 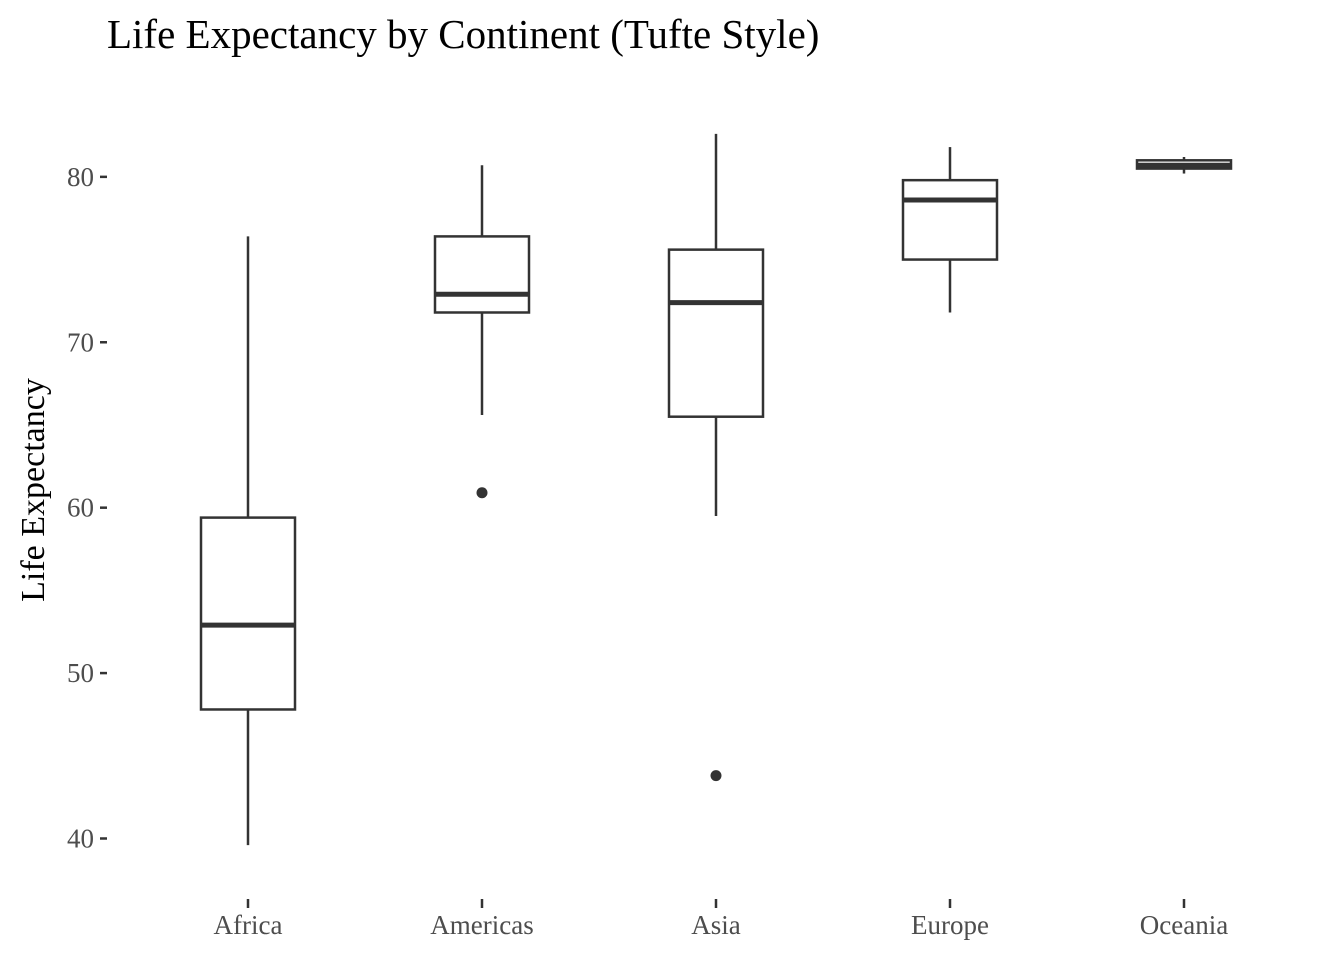 I want to click on y-axis: 40 50 60 70 80, so click(x=87, y=507).